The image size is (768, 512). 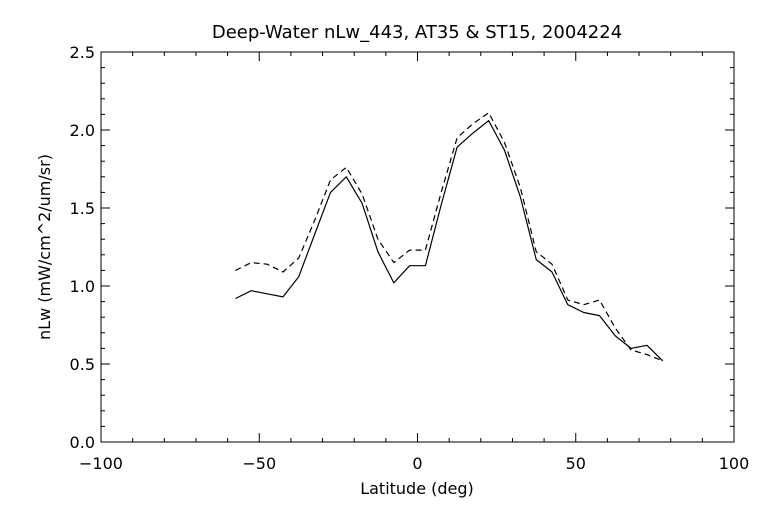 What do you see at coordinates (576, 463) in the screenshot?
I see `x-tick-label: 50` at bounding box center [576, 463].